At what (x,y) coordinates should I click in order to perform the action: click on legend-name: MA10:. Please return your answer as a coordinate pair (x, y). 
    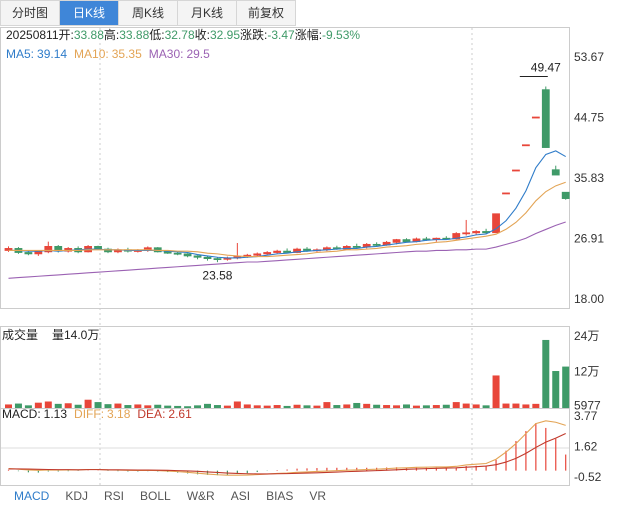
    Looking at the image, I should click on (91, 54).